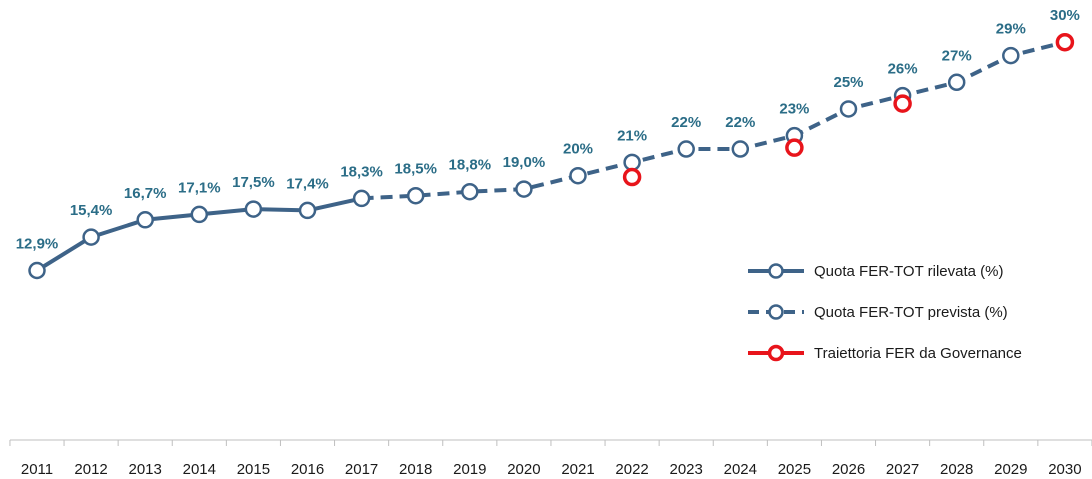 Image resolution: width=1092 pixels, height=479 pixels. I want to click on legend-entry-1: Quota FER-TOT rilevata (%), so click(876, 271).